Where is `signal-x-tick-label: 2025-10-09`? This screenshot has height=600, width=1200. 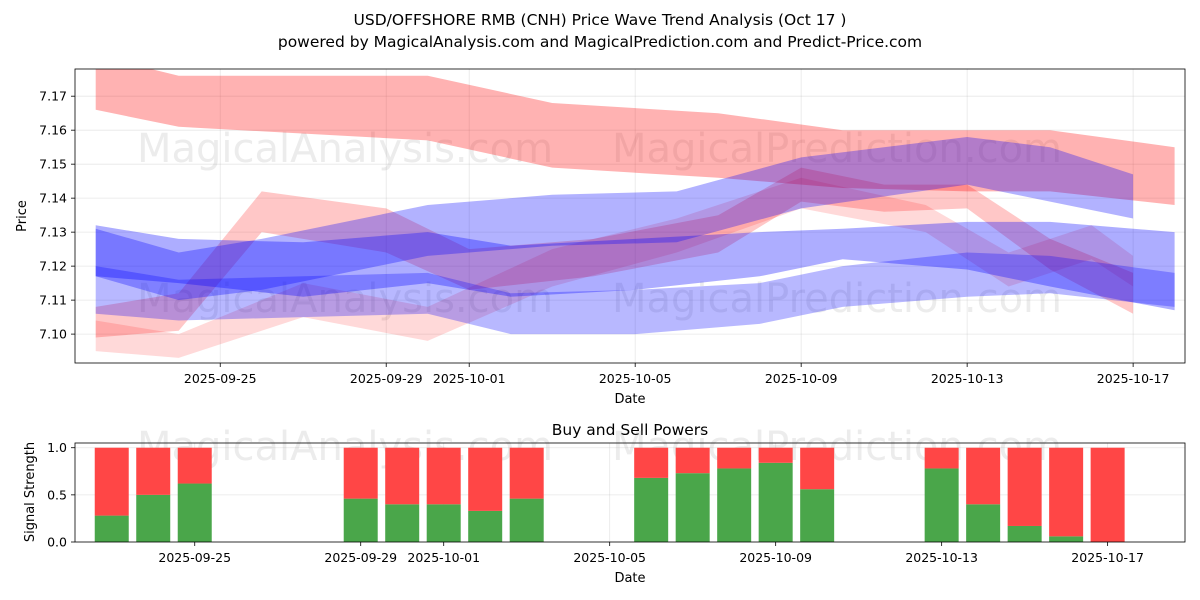 signal-x-tick-label: 2025-10-09 is located at coordinates (775, 557).